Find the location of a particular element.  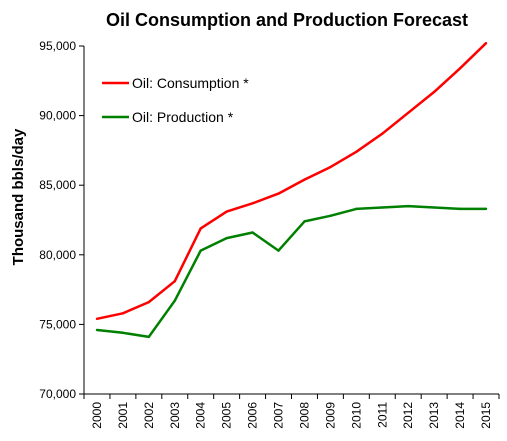

x-tick-label: 2007 is located at coordinates (279, 415).